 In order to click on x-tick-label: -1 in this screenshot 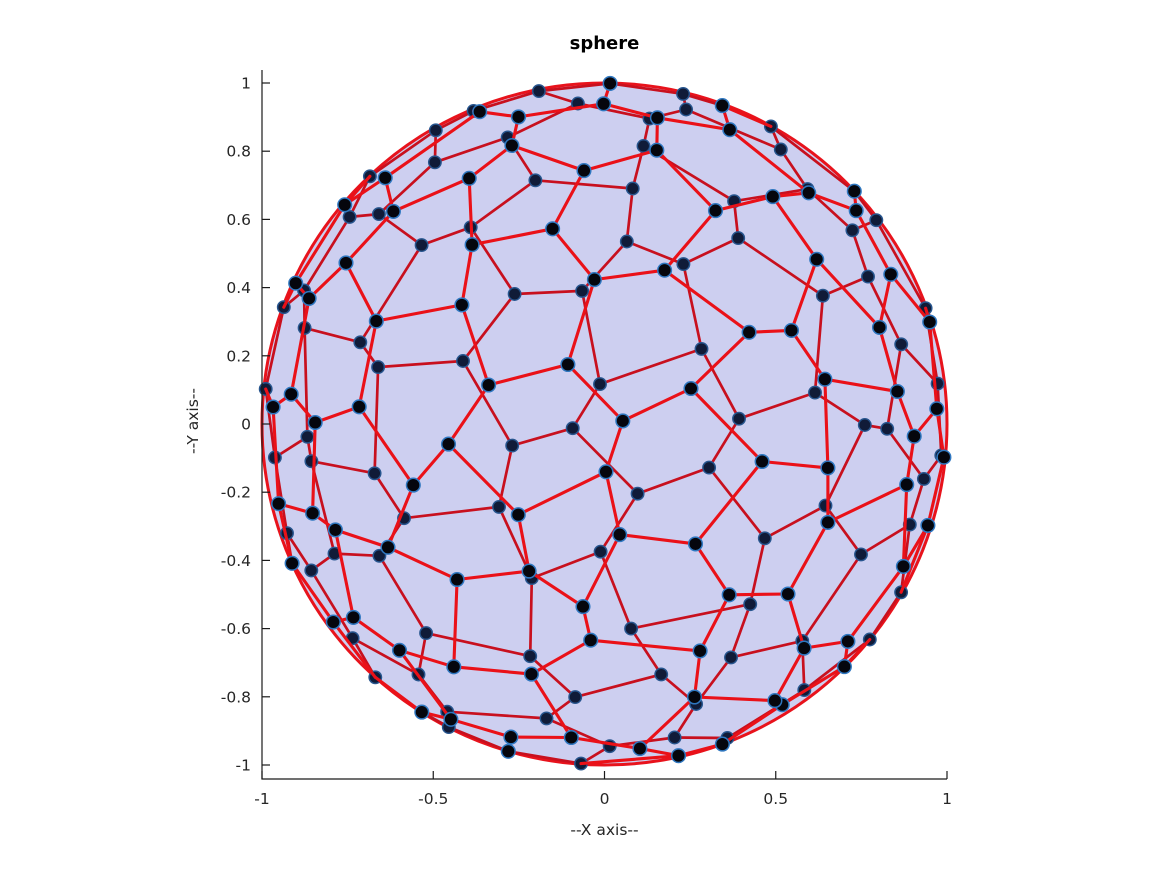, I will do `click(261, 799)`.